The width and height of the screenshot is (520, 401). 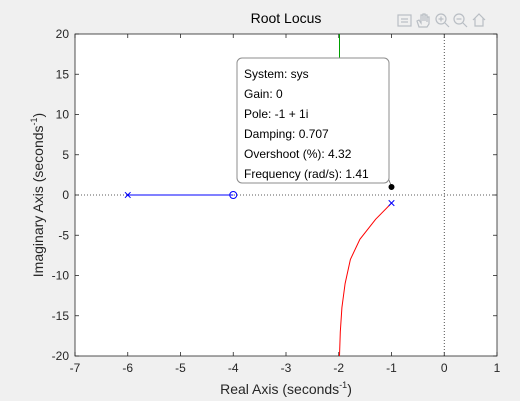 What do you see at coordinates (338, 368) in the screenshot?
I see `x-tick-label: -2` at bounding box center [338, 368].